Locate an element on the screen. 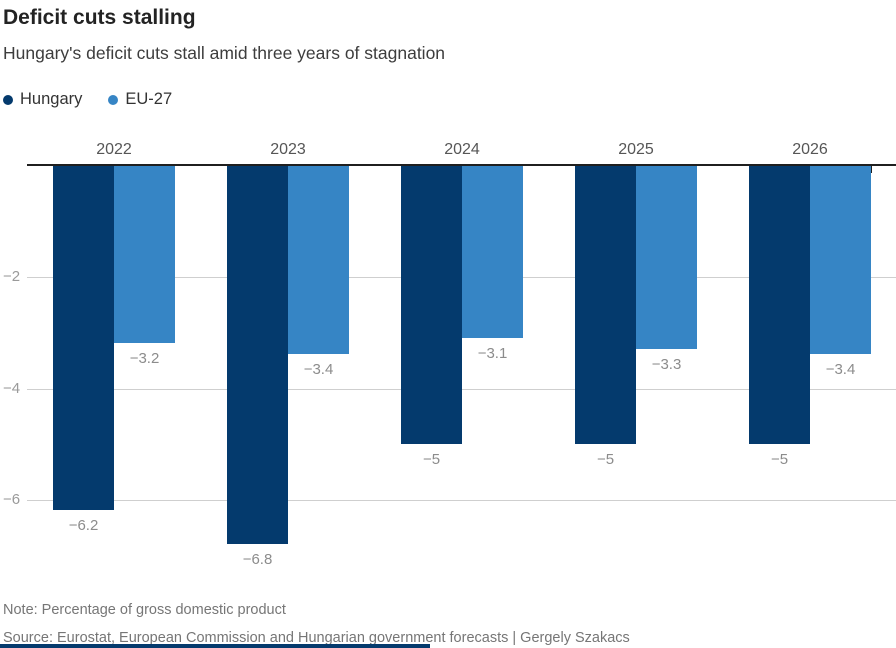 This screenshot has height=648, width=896. value-label-eu27-2024: −3.1 is located at coordinates (492, 353).